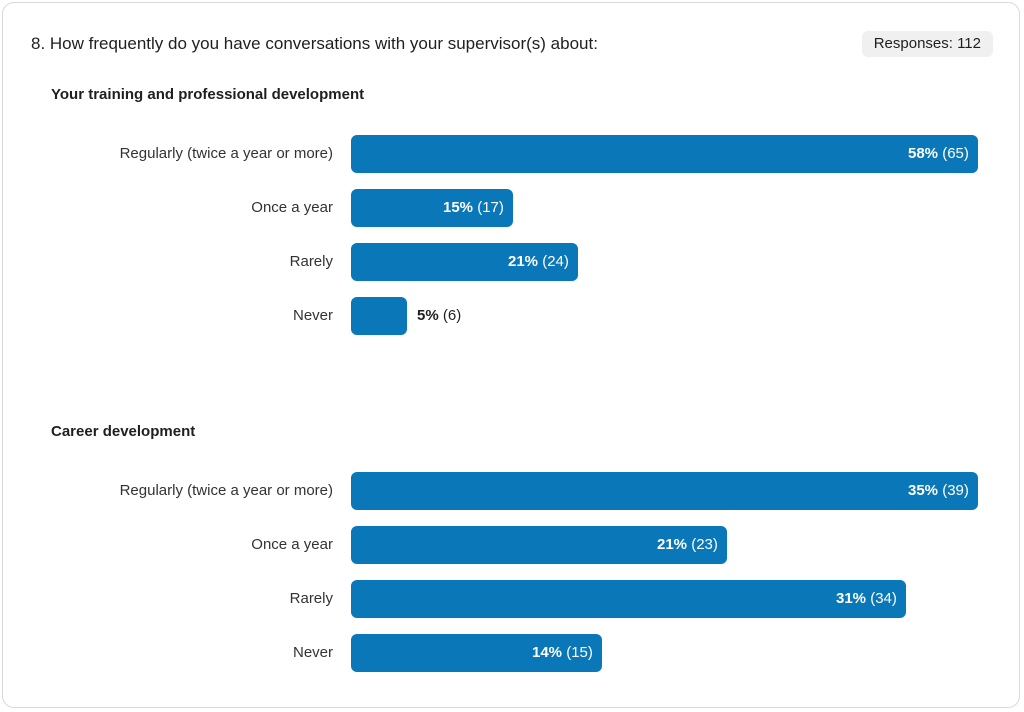 This screenshot has width=1024, height=712. I want to click on data-label: 5% (6), so click(439, 316).